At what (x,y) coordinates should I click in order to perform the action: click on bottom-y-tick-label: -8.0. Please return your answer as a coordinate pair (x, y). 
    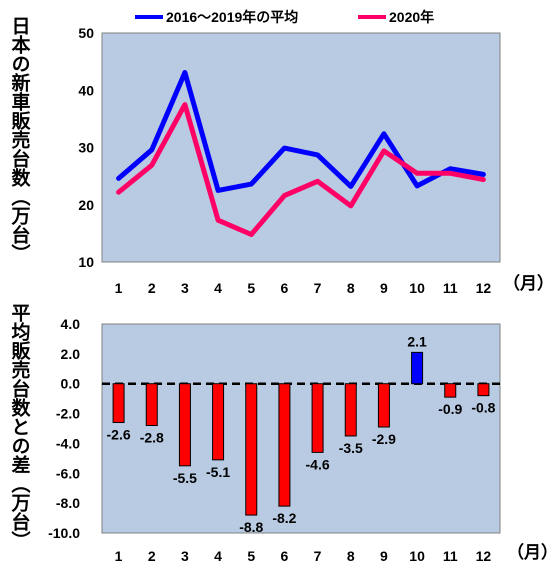
    Looking at the image, I should click on (68, 503).